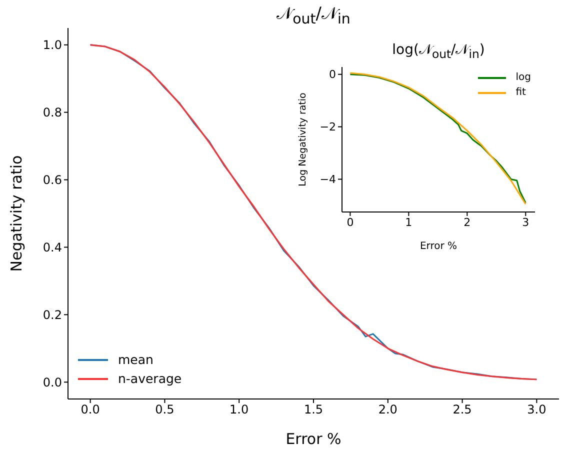 The image size is (578, 452). Describe the element at coordinates (52, 382) in the screenshot. I see `y-tick-label: 0.0` at that location.